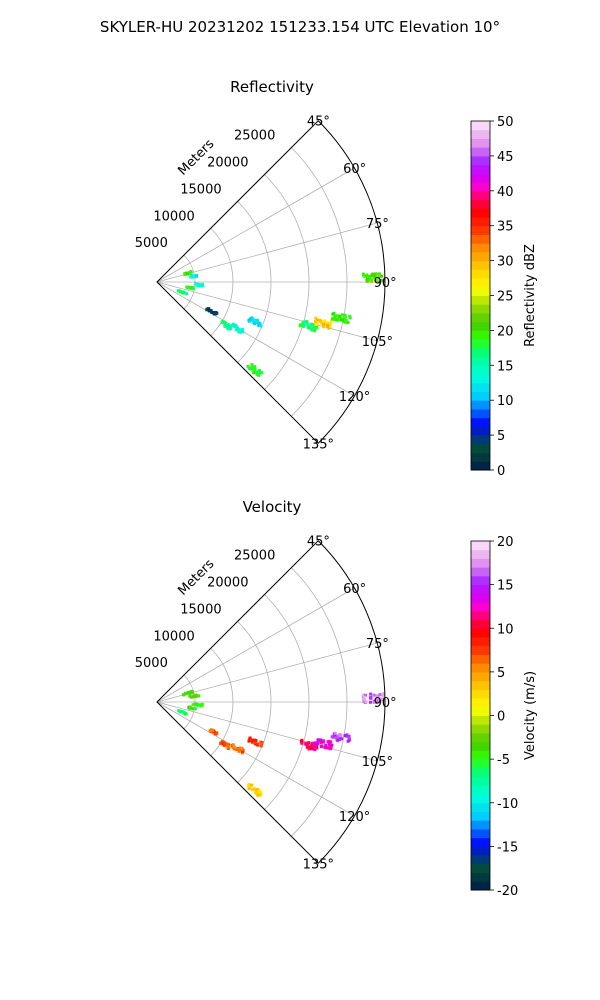 This screenshot has height=1000, width=600. I want to click on angle-tick-label: 45°, so click(318, 122).